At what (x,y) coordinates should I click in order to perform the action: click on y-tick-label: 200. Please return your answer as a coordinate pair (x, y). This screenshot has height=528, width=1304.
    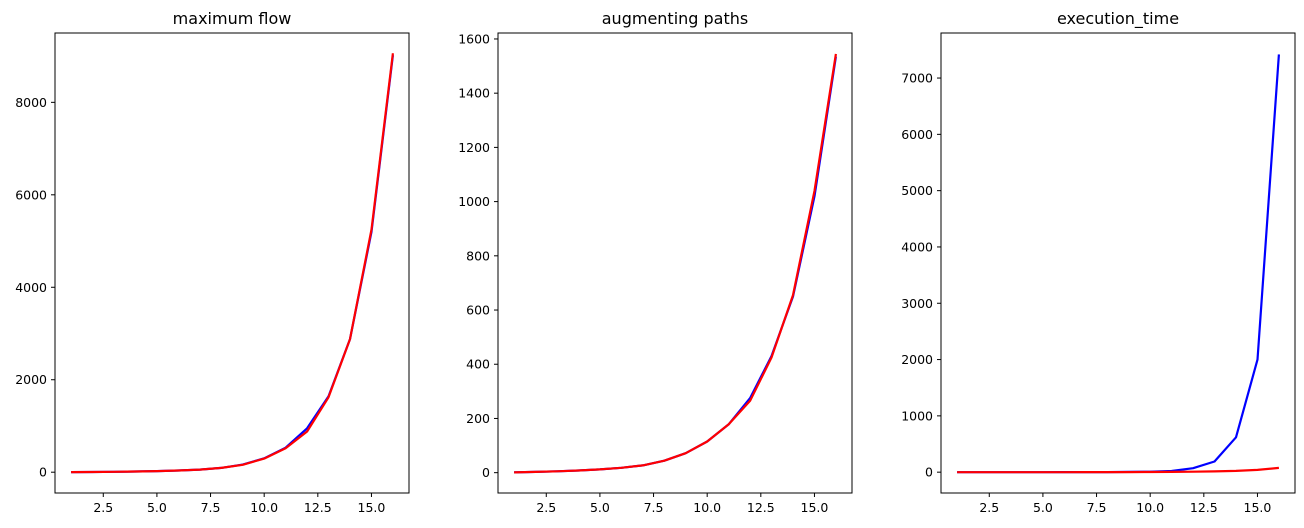
    Looking at the image, I should click on (478, 418).